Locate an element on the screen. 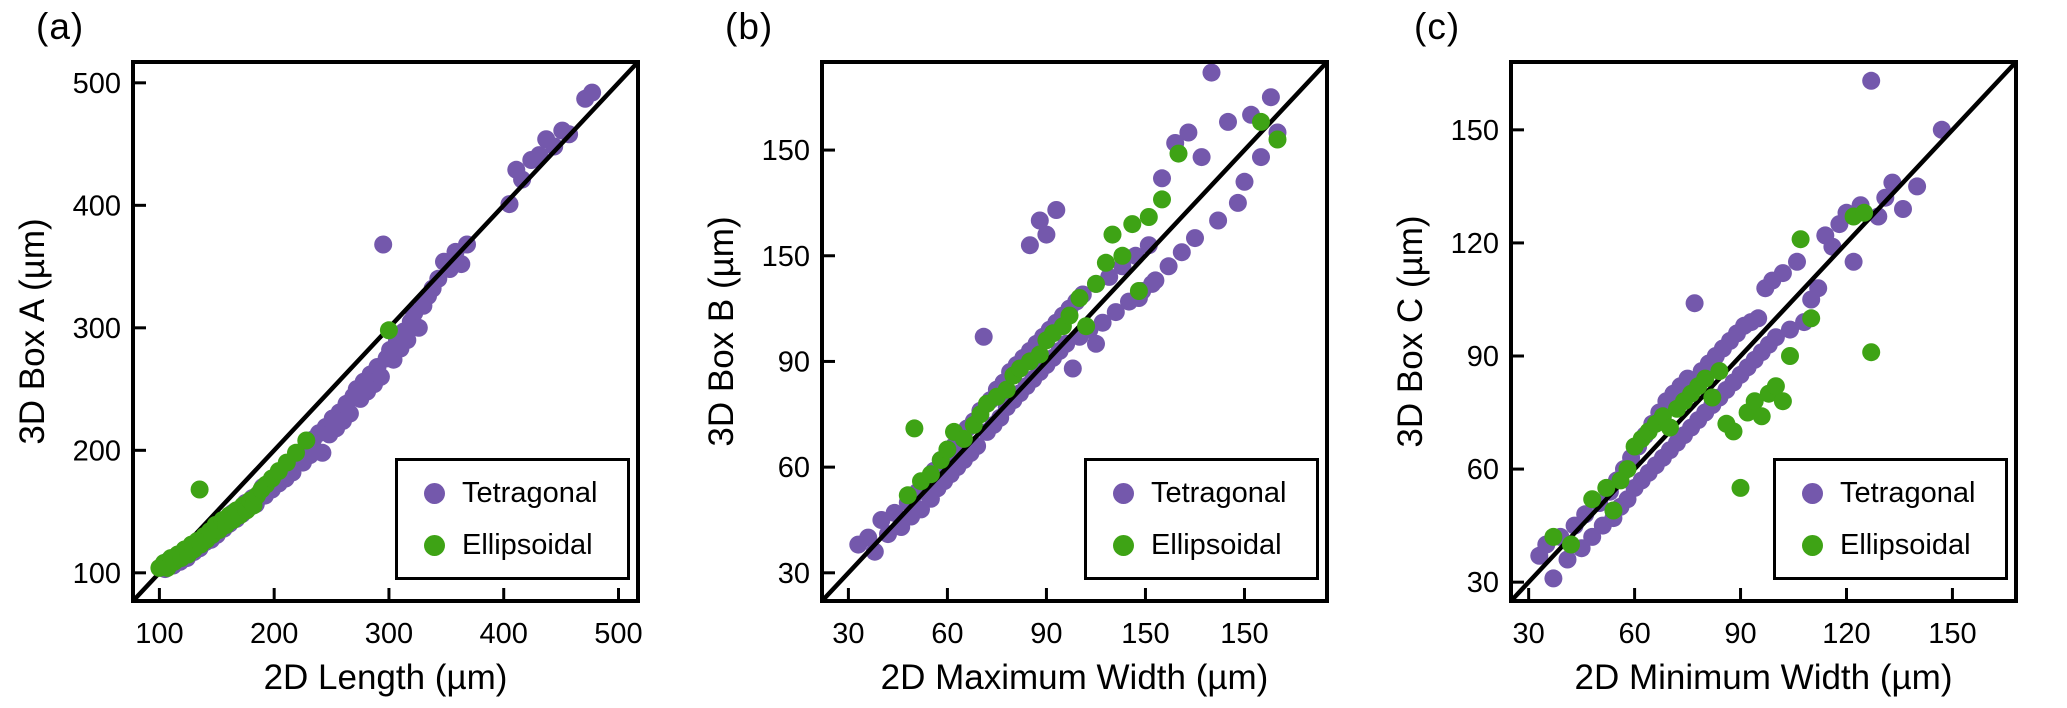  y-axis-label: 3D Box A (µm) is located at coordinates (32, 331).